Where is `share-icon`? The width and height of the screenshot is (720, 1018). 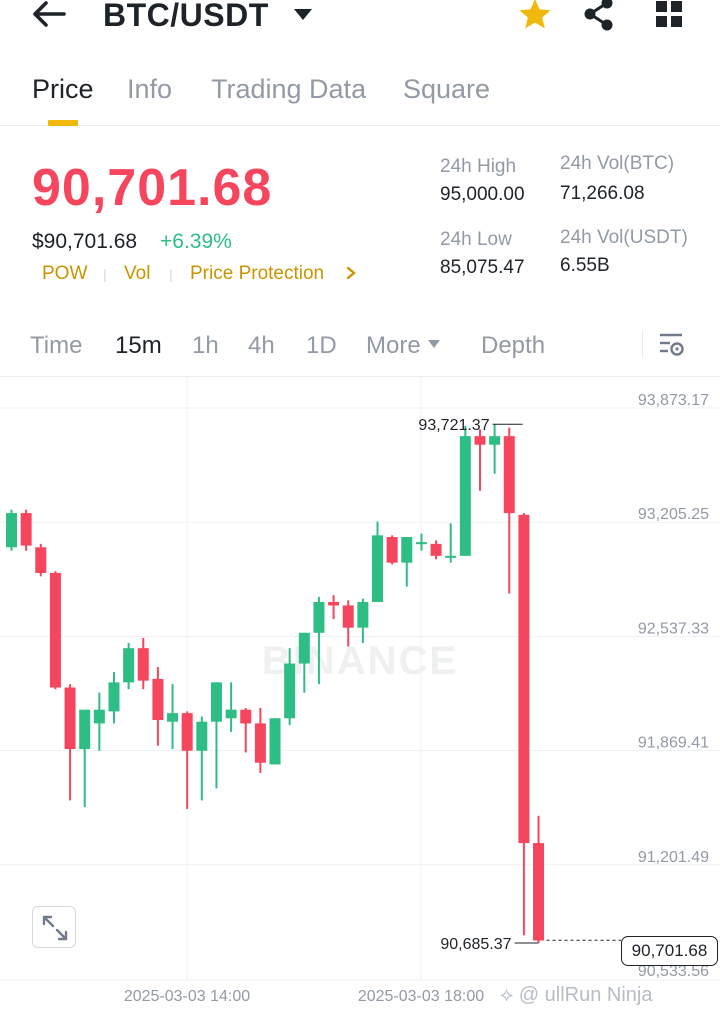 share-icon is located at coordinates (599, 16).